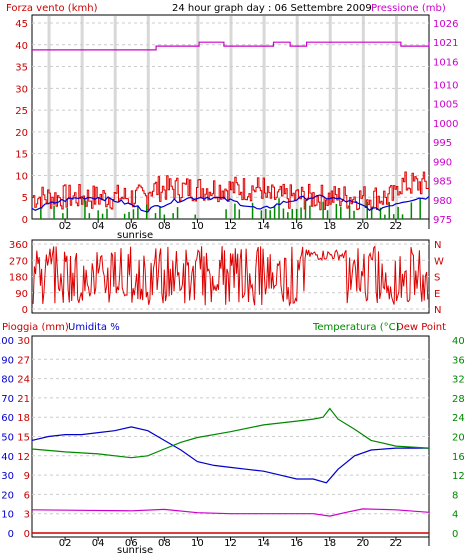 The height and width of the screenshot is (559, 467). What do you see at coordinates (356, 327) in the screenshot?
I see `temperature-axis-label: Temperatura (°C)` at bounding box center [356, 327].